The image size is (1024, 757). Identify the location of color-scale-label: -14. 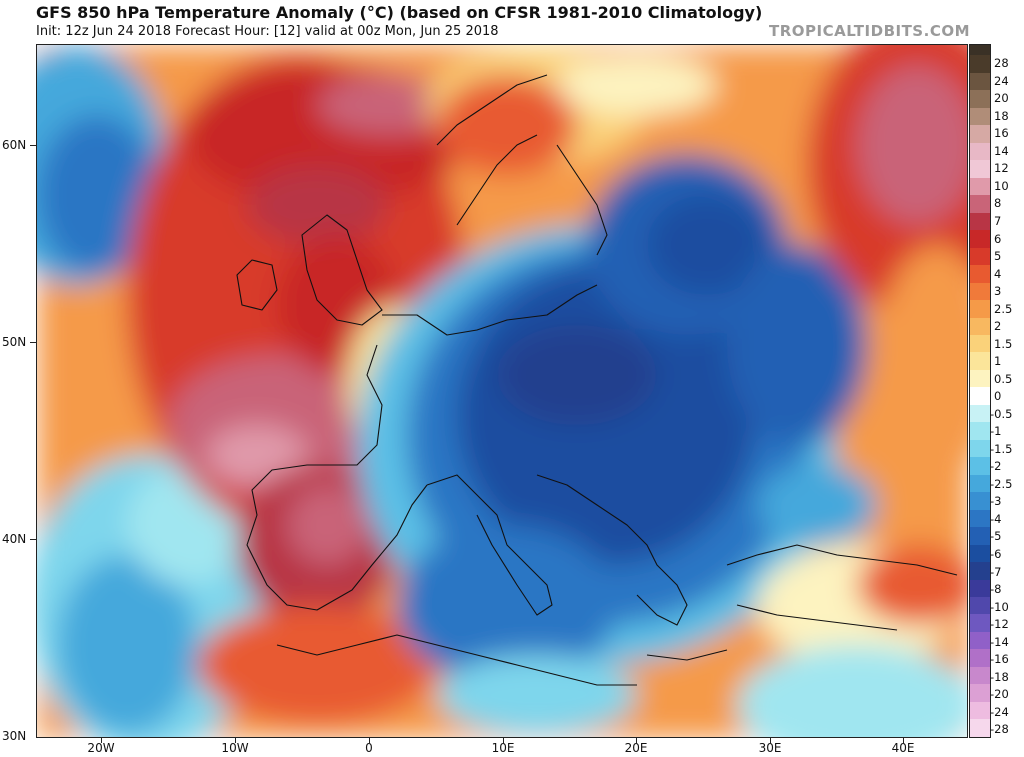
(999, 641).